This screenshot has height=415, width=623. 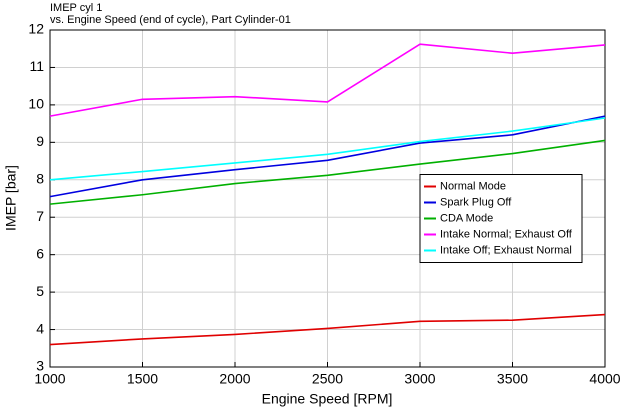 I want to click on y-axis-label: IMEP [bar], so click(x=11, y=198).